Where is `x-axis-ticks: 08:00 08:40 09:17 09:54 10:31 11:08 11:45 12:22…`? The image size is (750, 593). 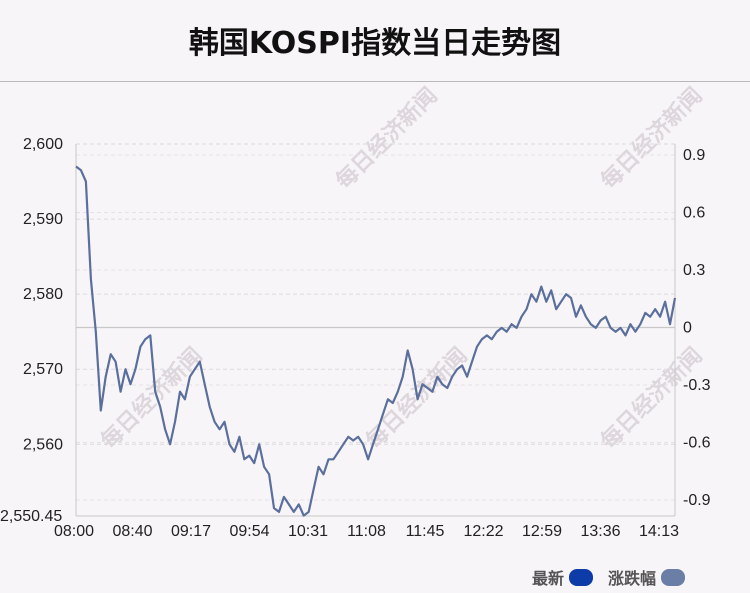 x-axis-ticks: 08:00 08:40 09:17 09:54 10:31 11:08 11:45 12:22… is located at coordinates (366, 531).